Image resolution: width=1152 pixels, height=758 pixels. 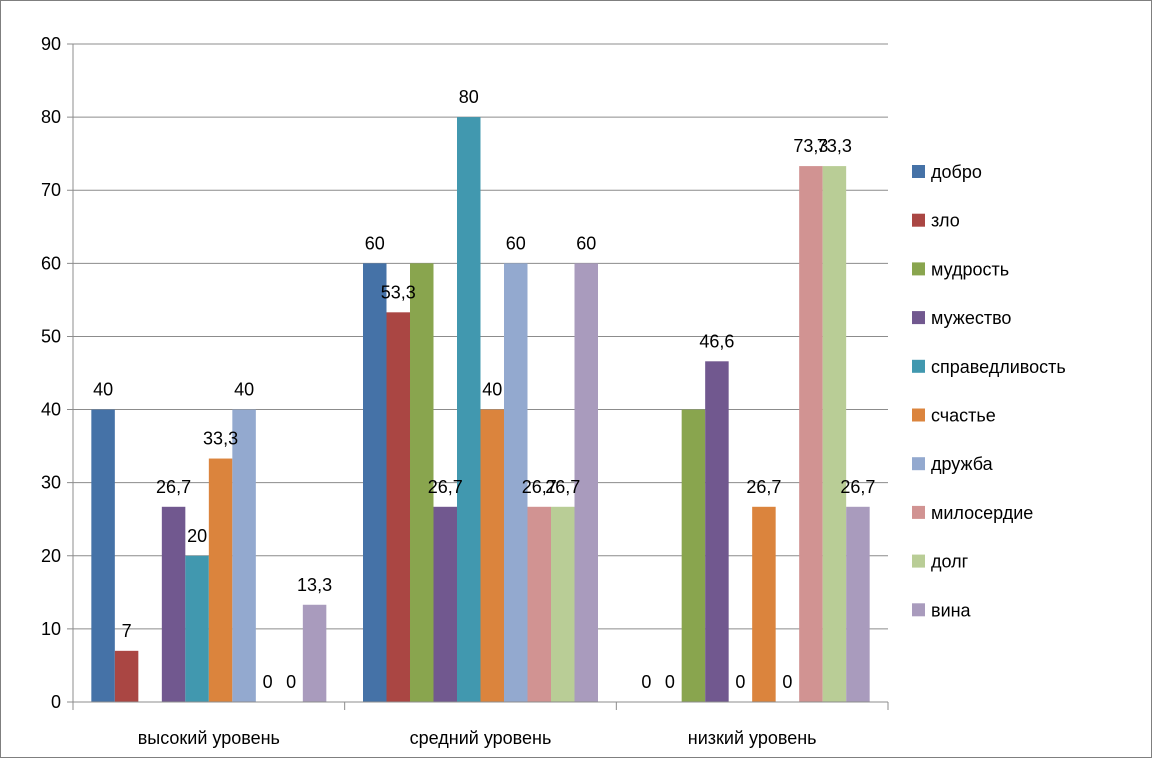 What do you see at coordinates (982, 513) in the screenshot?
I see `legend-label: милосердие` at bounding box center [982, 513].